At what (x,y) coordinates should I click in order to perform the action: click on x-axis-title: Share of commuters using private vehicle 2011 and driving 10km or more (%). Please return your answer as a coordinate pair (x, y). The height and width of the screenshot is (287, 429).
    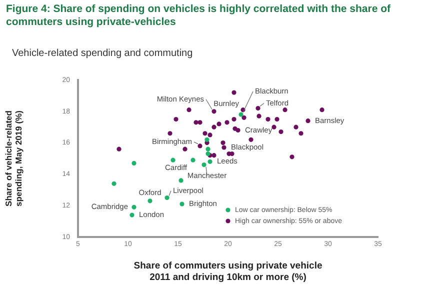
    Looking at the image, I should click on (228, 271).